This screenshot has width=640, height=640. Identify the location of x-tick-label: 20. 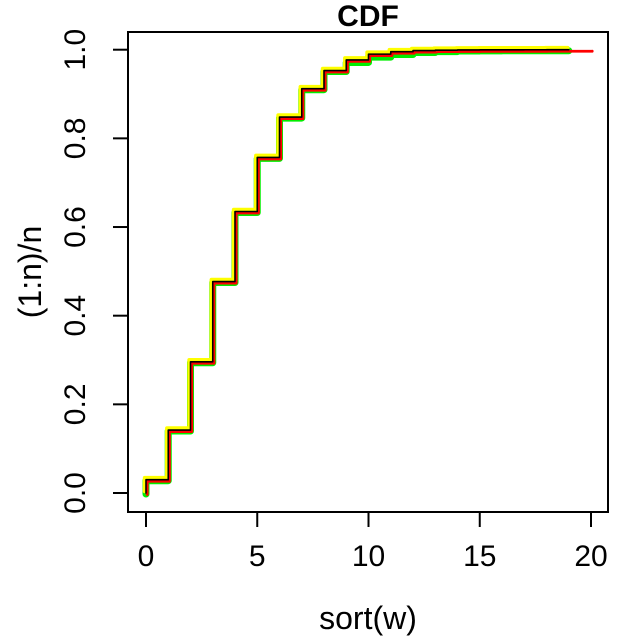
(590, 556).